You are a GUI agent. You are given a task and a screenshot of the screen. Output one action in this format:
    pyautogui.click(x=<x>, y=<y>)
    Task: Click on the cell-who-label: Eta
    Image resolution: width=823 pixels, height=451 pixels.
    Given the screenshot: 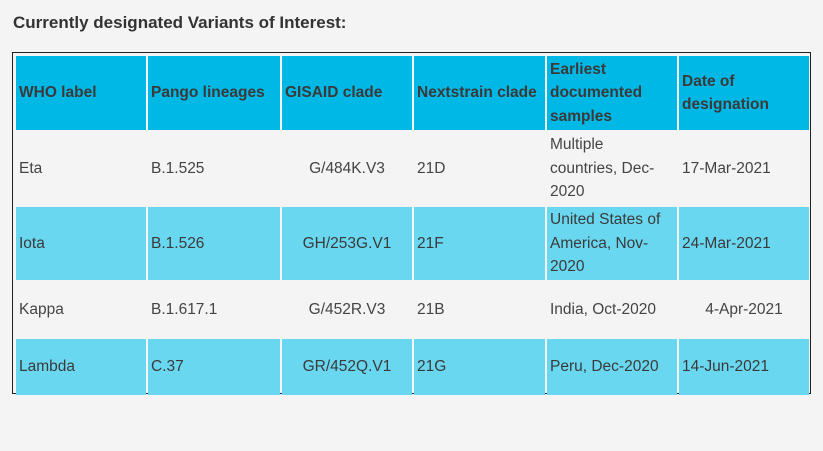 What is the action you would take?
    pyautogui.click(x=81, y=168)
    